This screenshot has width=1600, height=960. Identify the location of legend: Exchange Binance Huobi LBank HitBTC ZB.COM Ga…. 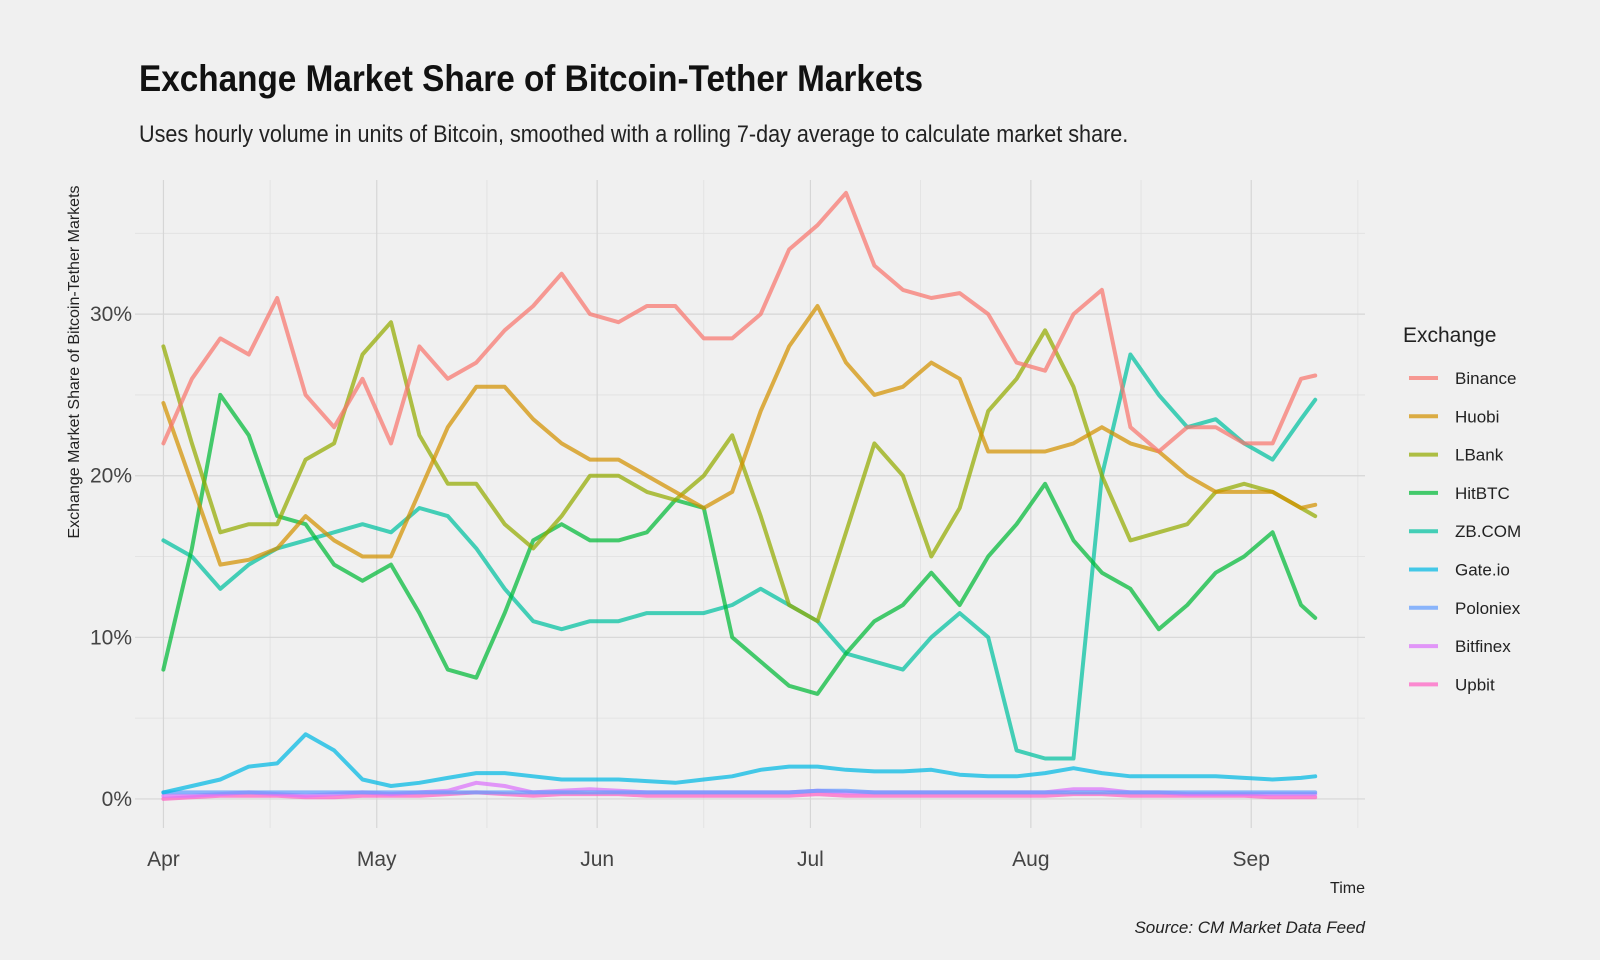
(1462, 509).